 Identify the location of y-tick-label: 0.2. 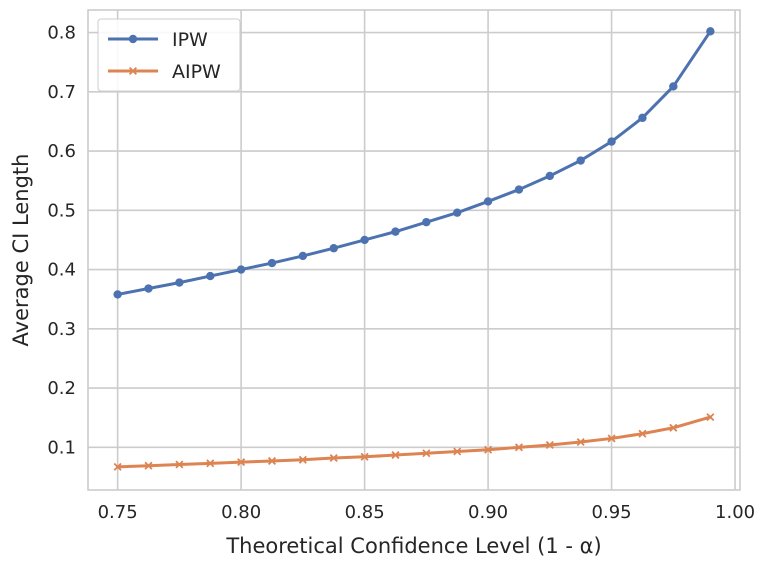
(61, 388).